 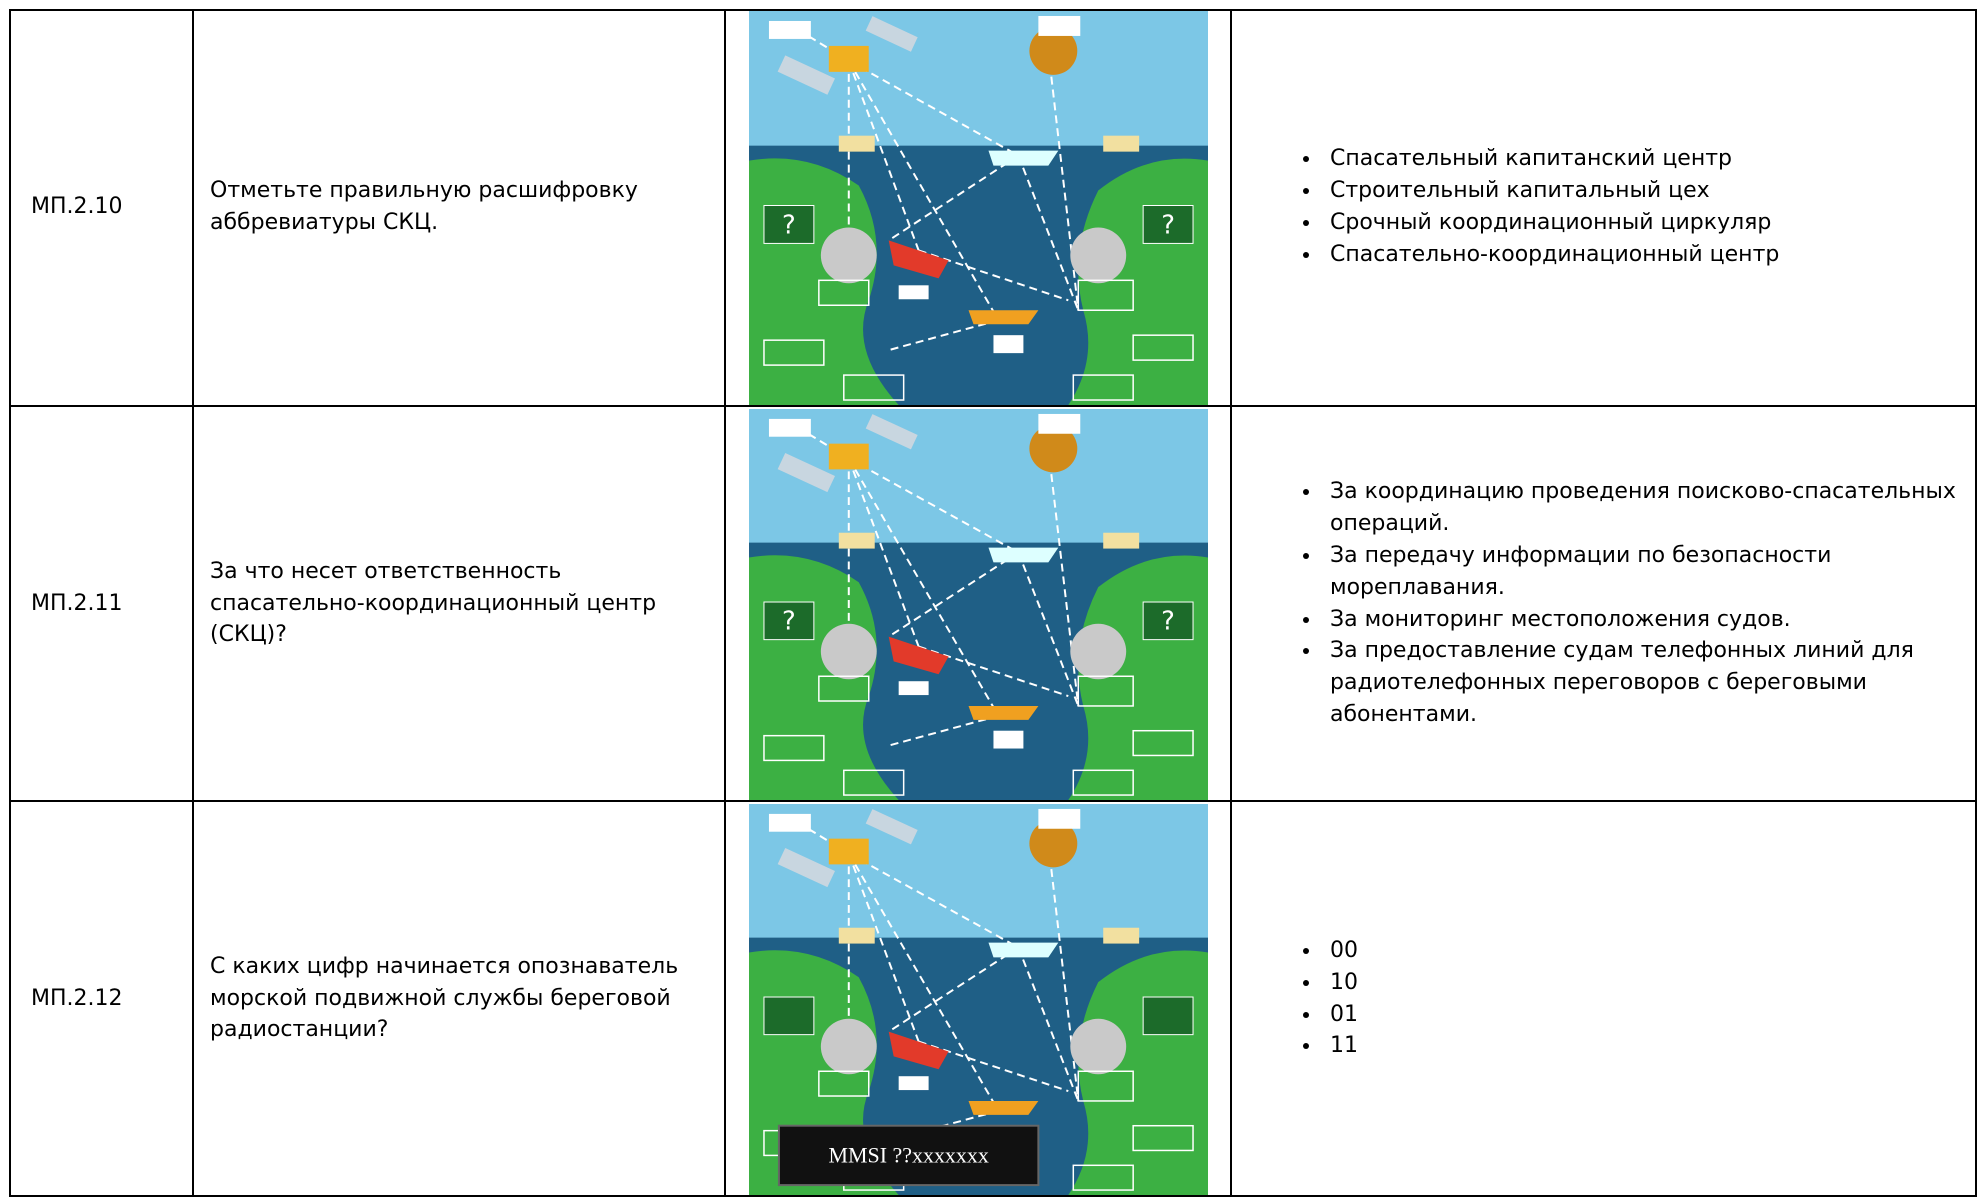 I want to click on question-code: МП.2.12, so click(x=77, y=998).